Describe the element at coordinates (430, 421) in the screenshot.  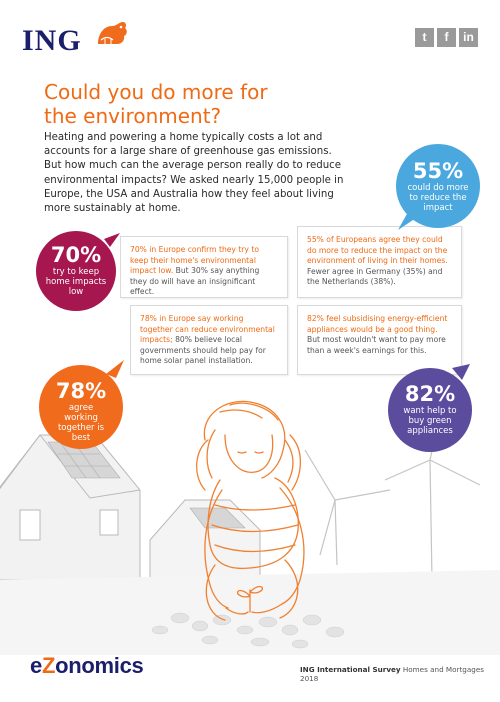
I see `stat-label: want help to buy green appliances` at that location.